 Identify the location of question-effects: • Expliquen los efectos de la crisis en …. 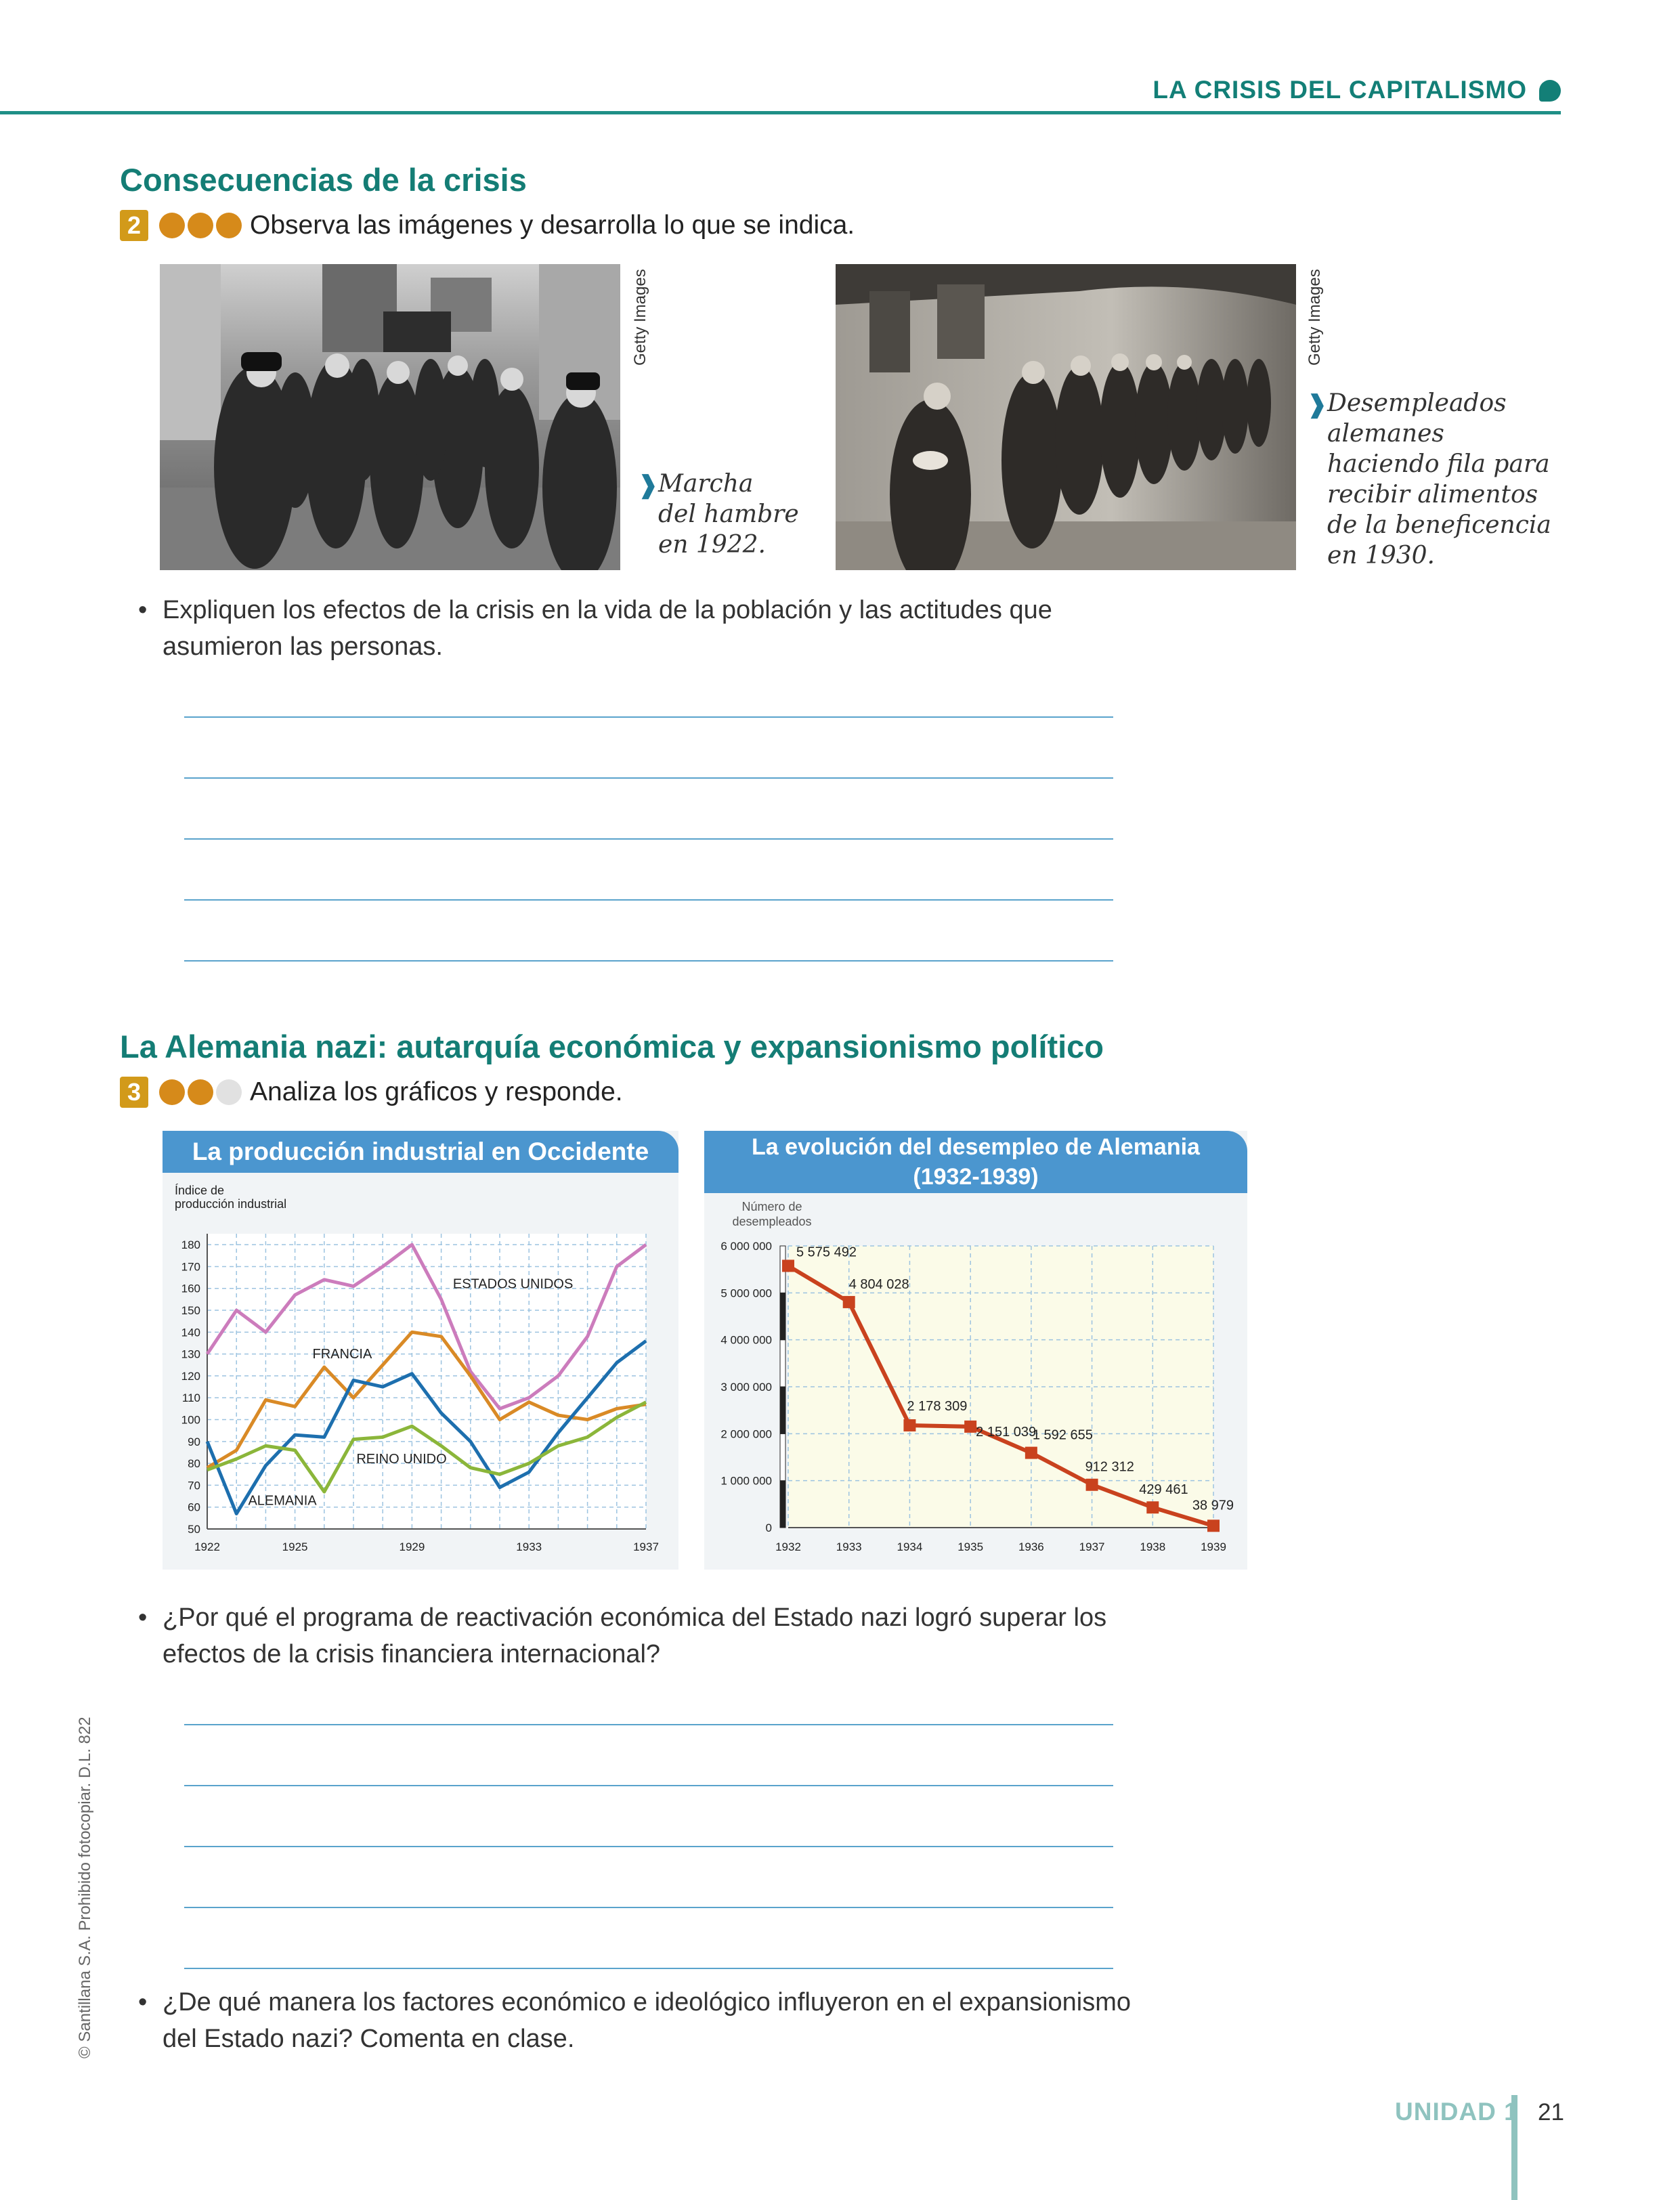
(595, 628).